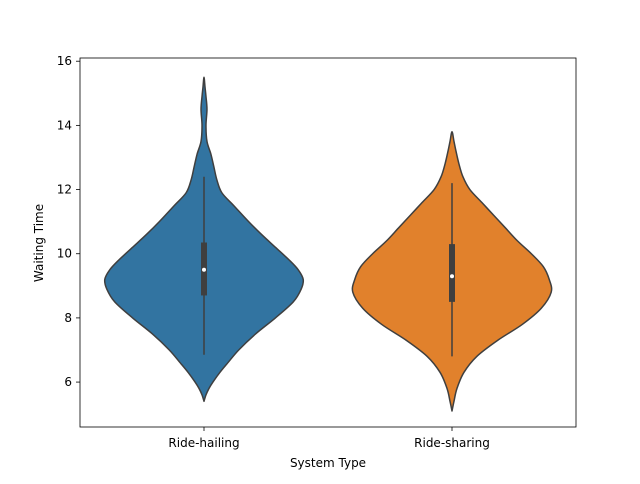 Image resolution: width=640 pixels, height=484 pixels. I want to click on y-tick-label: 14, so click(64, 125).